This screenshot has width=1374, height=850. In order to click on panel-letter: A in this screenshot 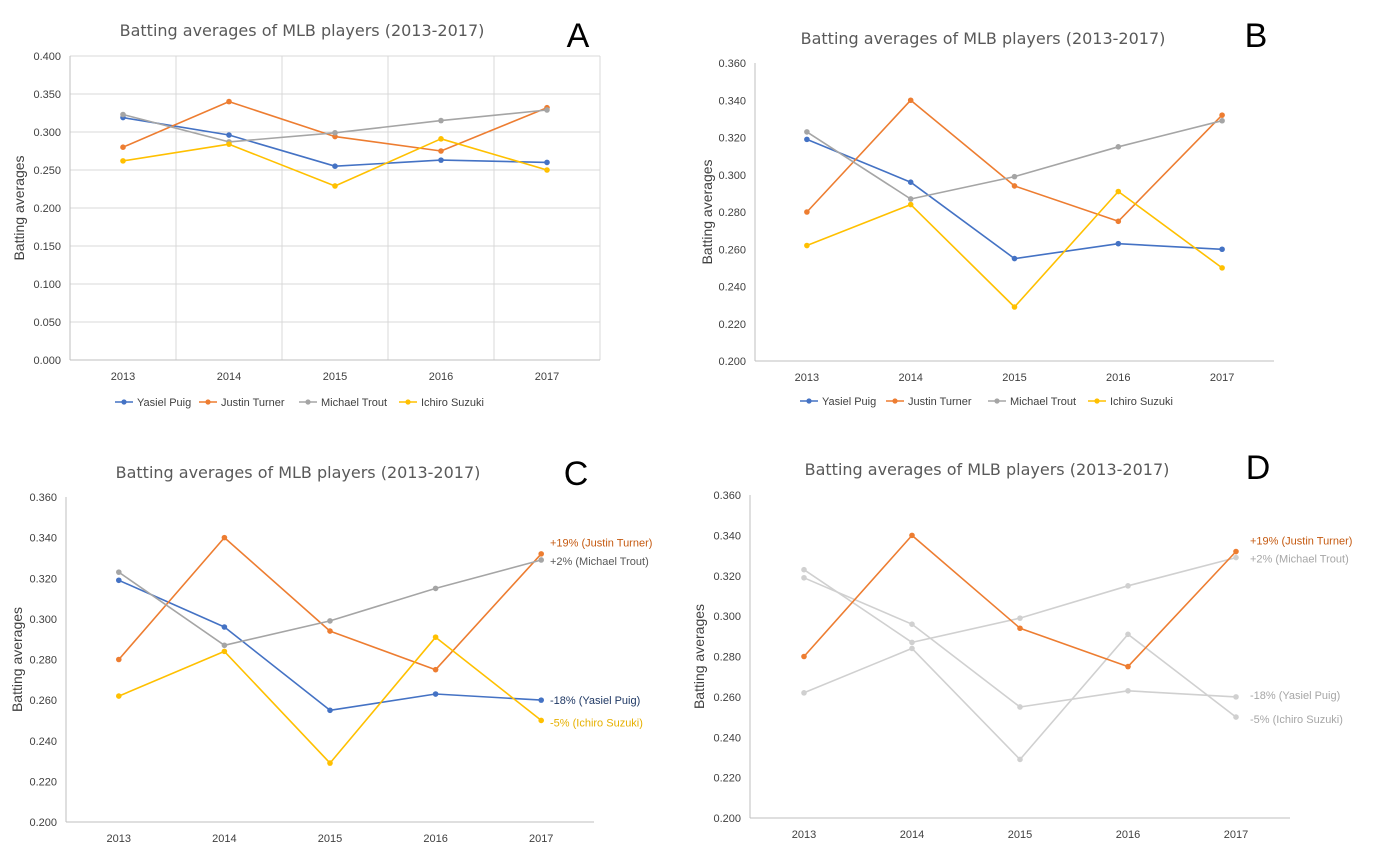, I will do `click(578, 36)`.